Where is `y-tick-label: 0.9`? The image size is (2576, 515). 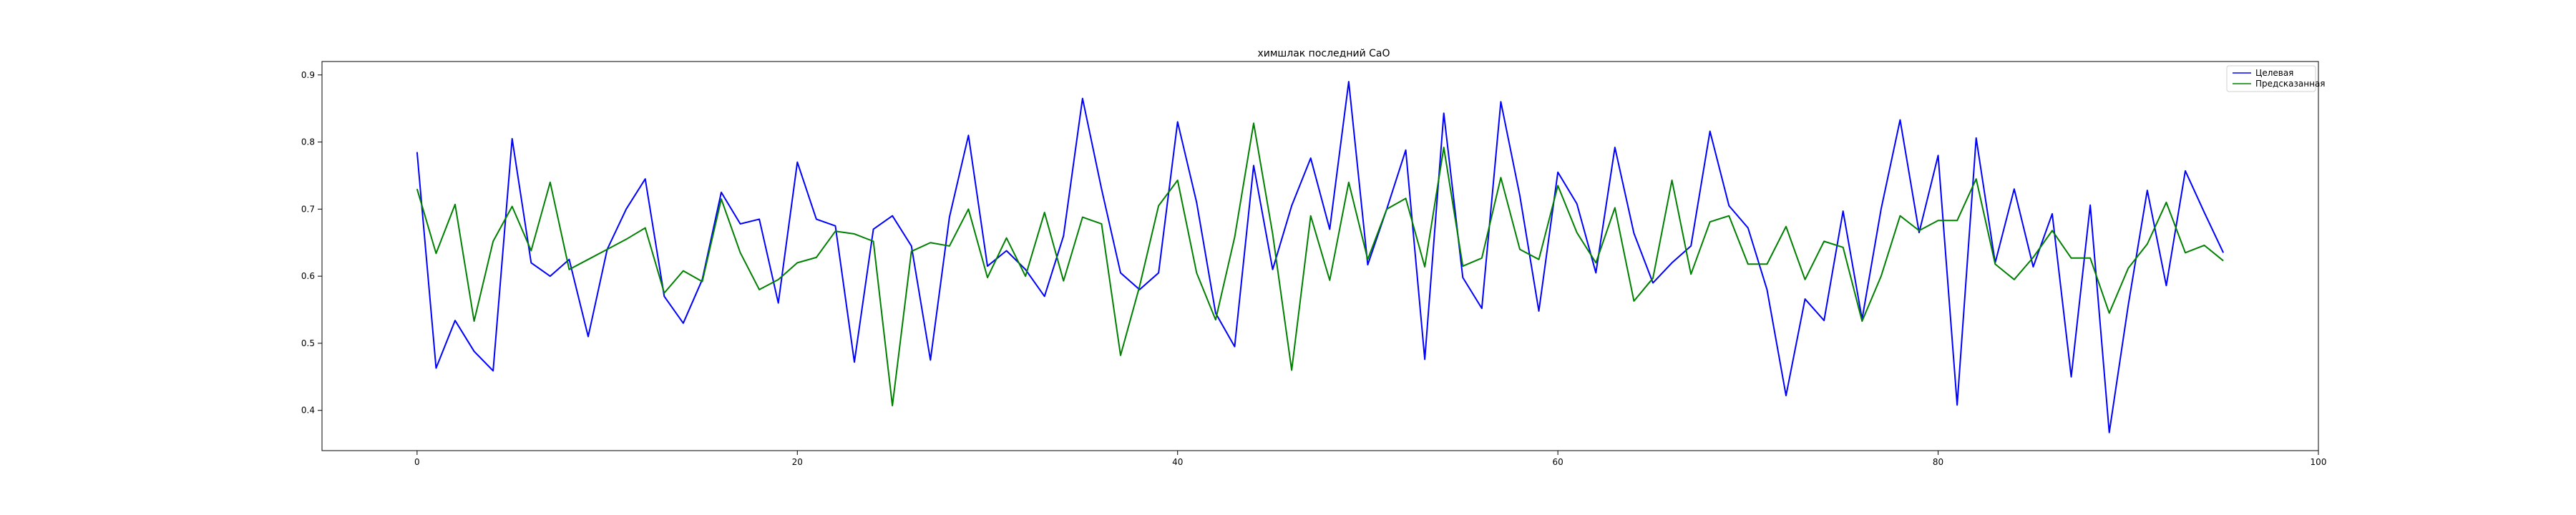 y-tick-label: 0.9 is located at coordinates (308, 75).